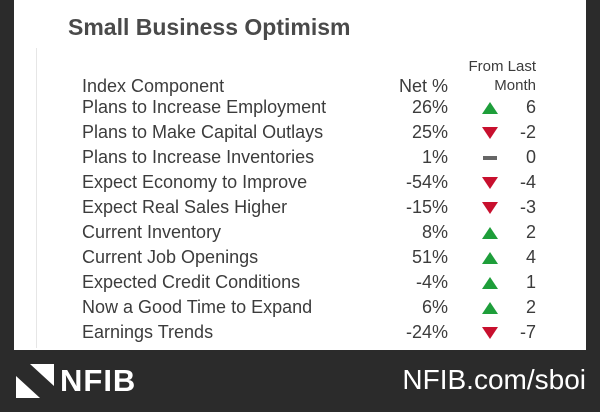  What do you see at coordinates (148, 332) in the screenshot?
I see `row-component-label: Earnings Trends` at bounding box center [148, 332].